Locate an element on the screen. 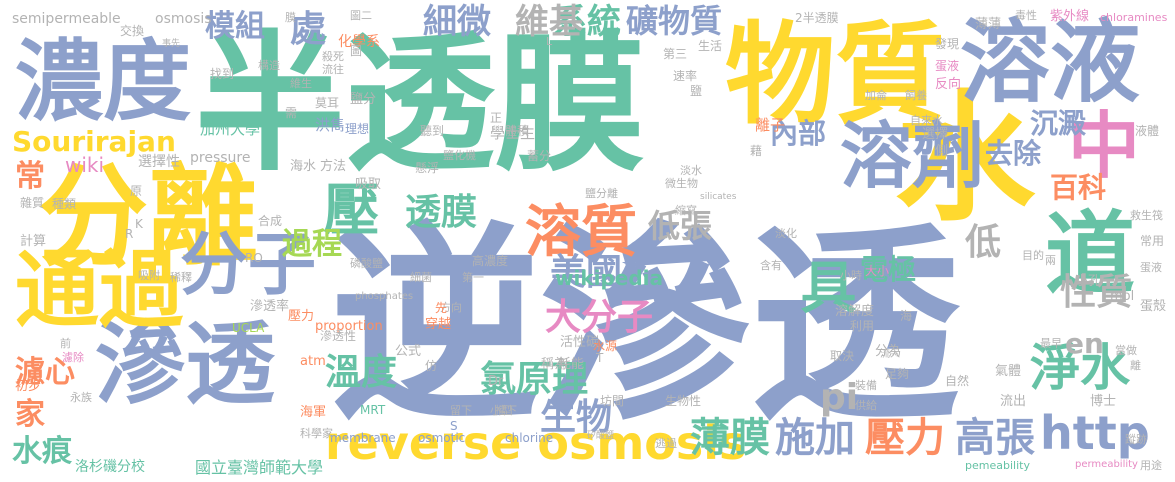  cloud-word: 道 is located at coordinates (1090, 254).